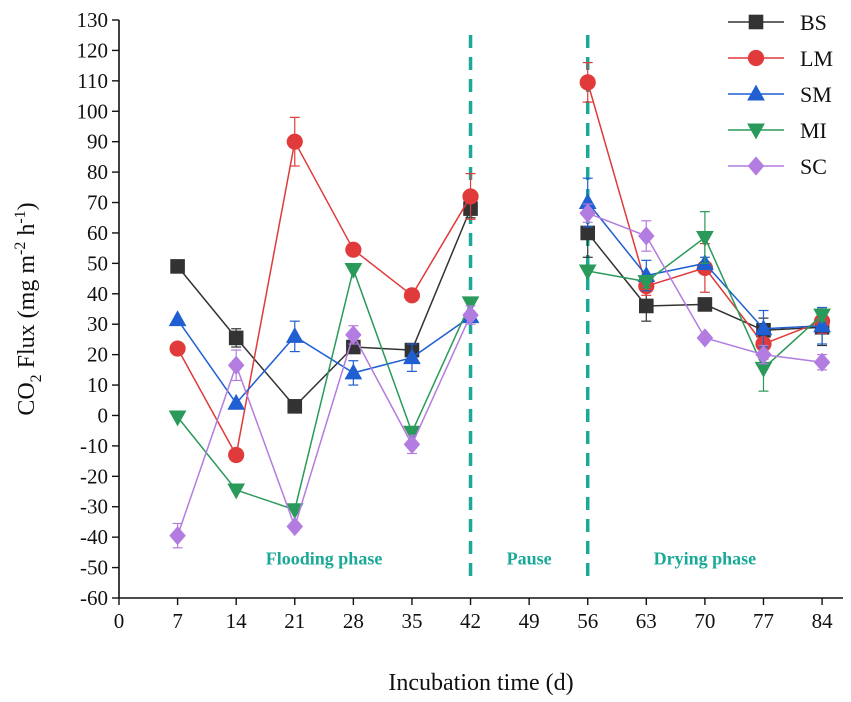 The width and height of the screenshot is (851, 702). I want to click on legend-item-lm: LM, so click(780, 58).